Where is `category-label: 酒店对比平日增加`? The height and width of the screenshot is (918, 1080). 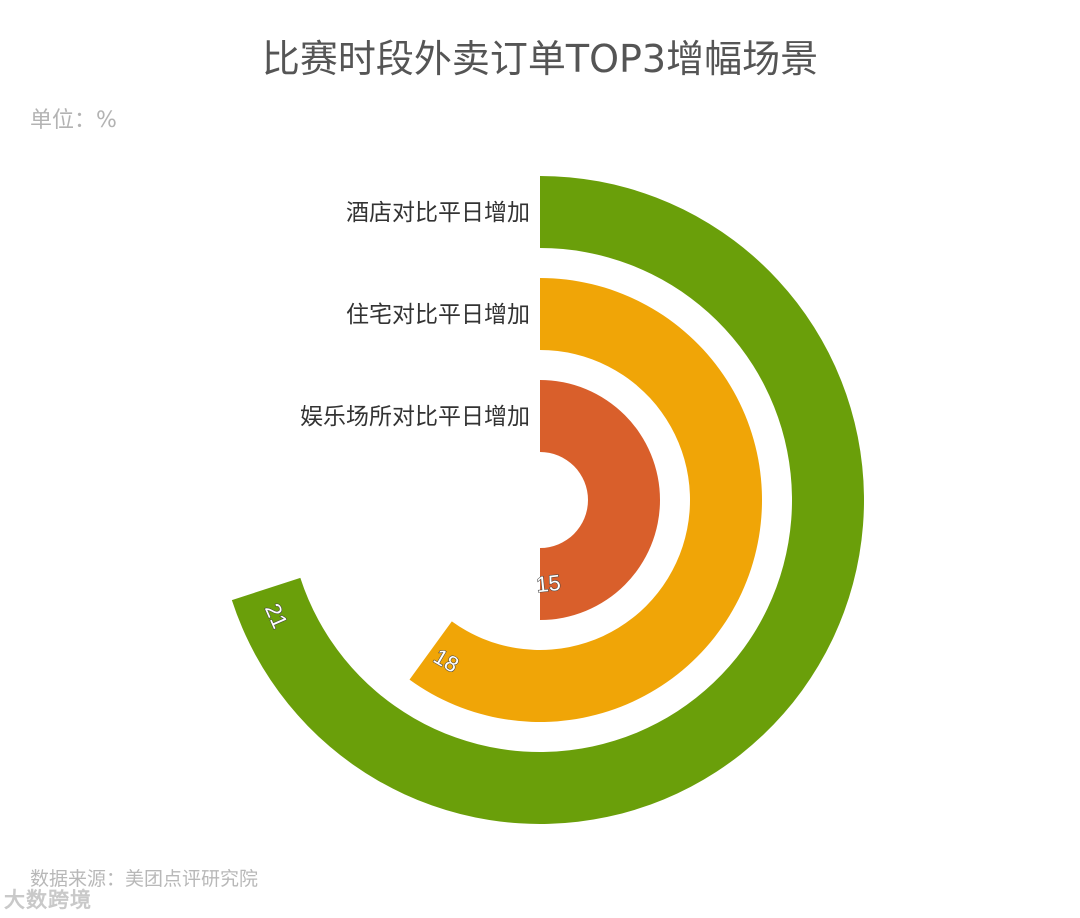
category-label: 酒店对比平日增加 is located at coordinates (438, 213).